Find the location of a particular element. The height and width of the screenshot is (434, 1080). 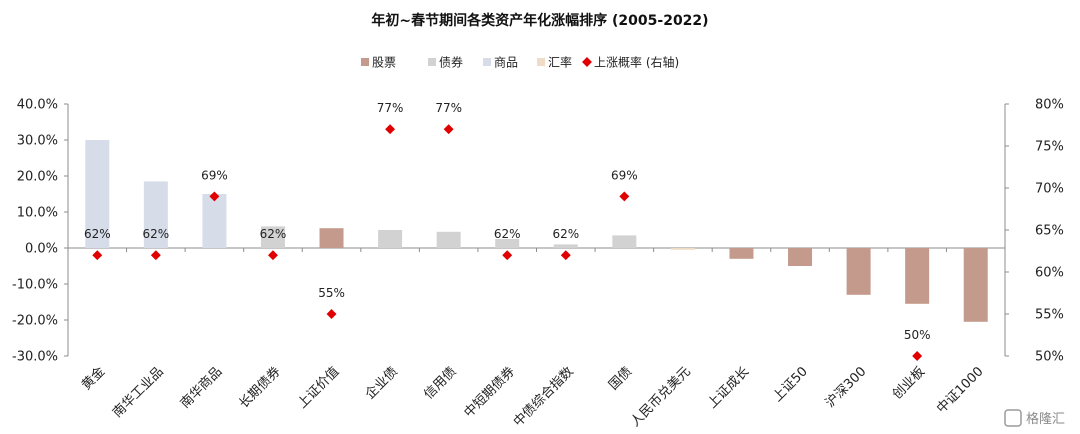

left-tick-label: -30.0% is located at coordinates (35, 357).